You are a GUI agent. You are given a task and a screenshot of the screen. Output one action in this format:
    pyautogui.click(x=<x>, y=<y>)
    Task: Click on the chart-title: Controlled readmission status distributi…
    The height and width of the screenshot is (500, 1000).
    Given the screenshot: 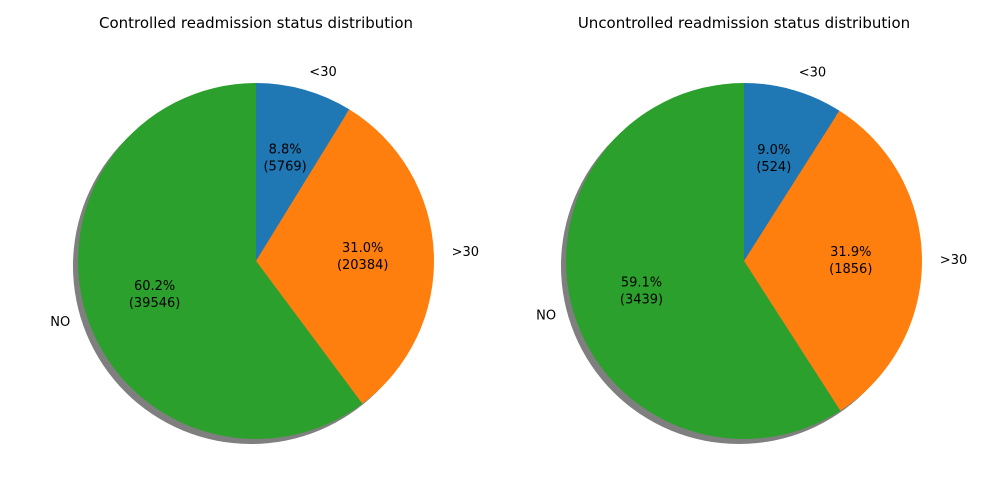 What is the action you would take?
    pyautogui.click(x=256, y=23)
    